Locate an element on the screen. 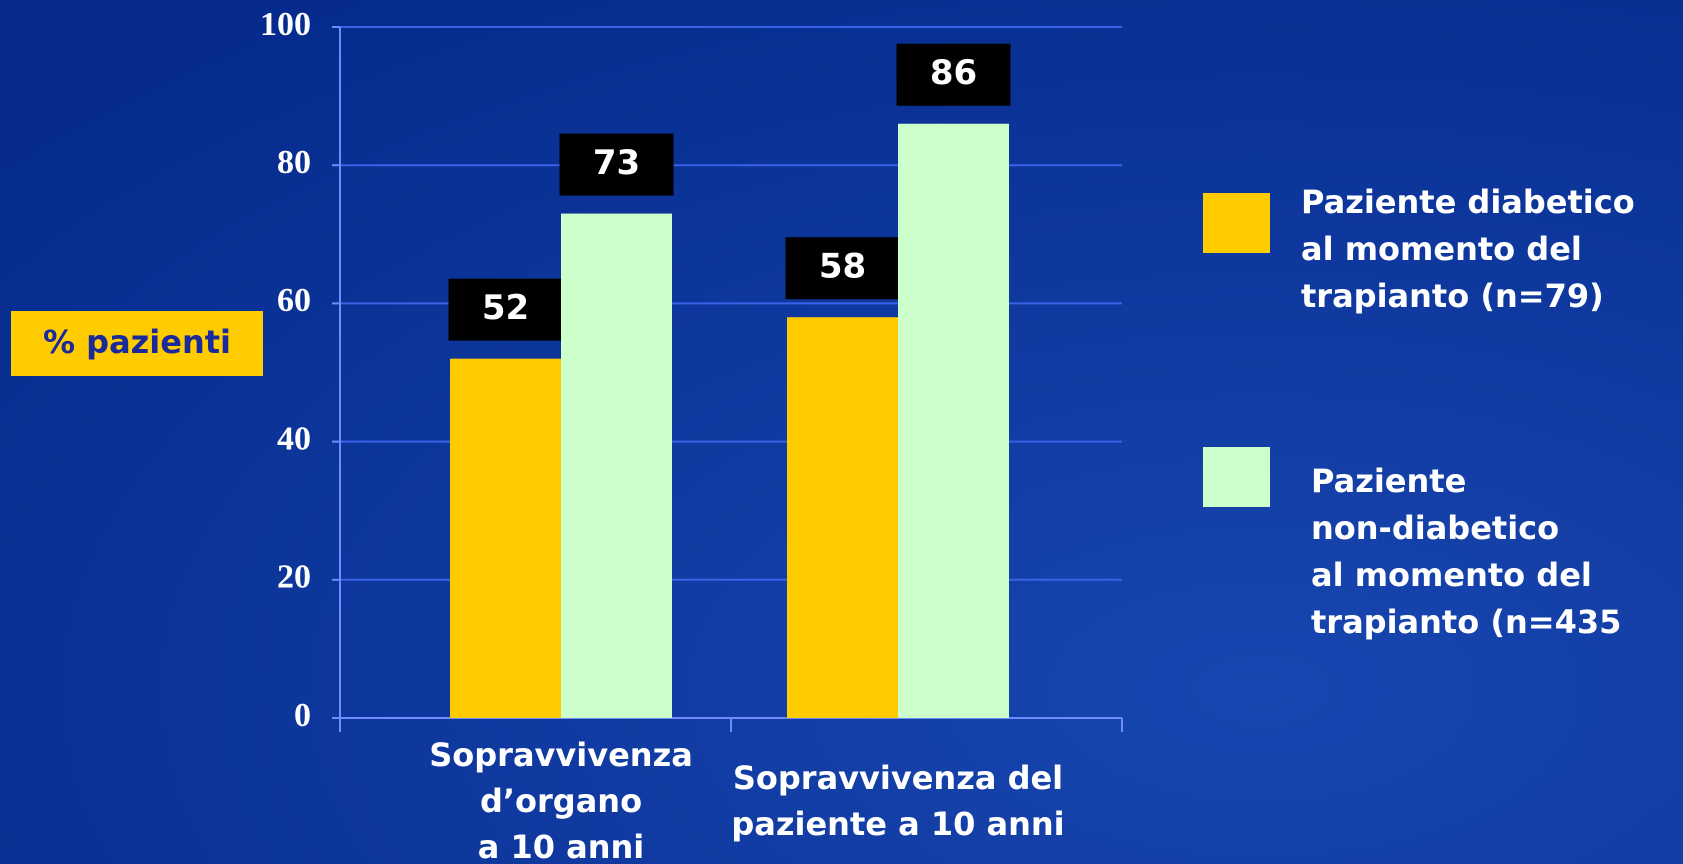 This screenshot has width=1683, height=864. y-tick-label: 100 is located at coordinates (285, 24).